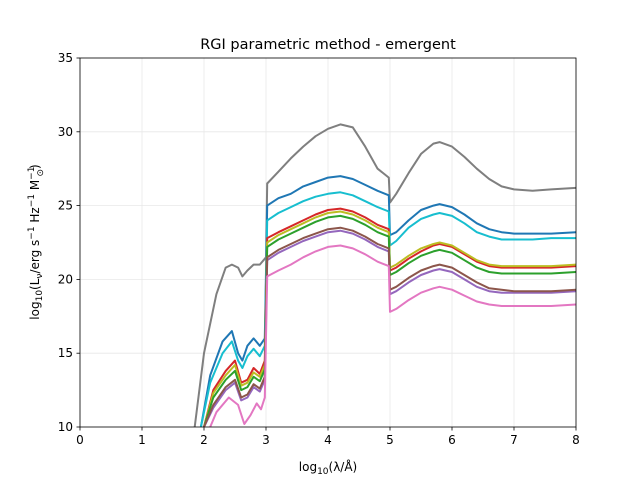 The width and height of the screenshot is (640, 480). What do you see at coordinates (65, 58) in the screenshot?
I see `y-tick-label: 35` at bounding box center [65, 58].